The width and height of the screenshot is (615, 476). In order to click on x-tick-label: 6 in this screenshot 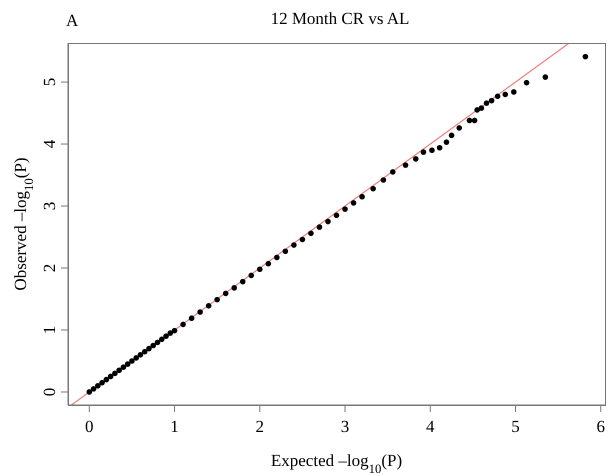, I will do `click(600, 426)`.